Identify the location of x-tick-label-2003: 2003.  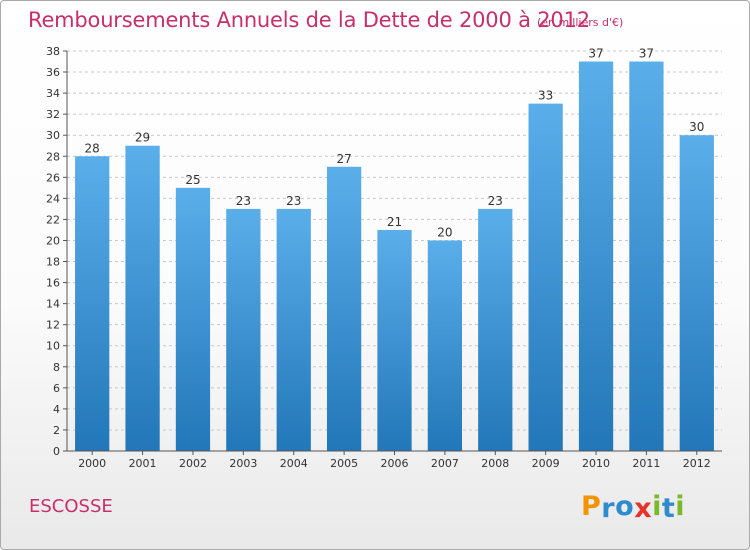
(243, 463).